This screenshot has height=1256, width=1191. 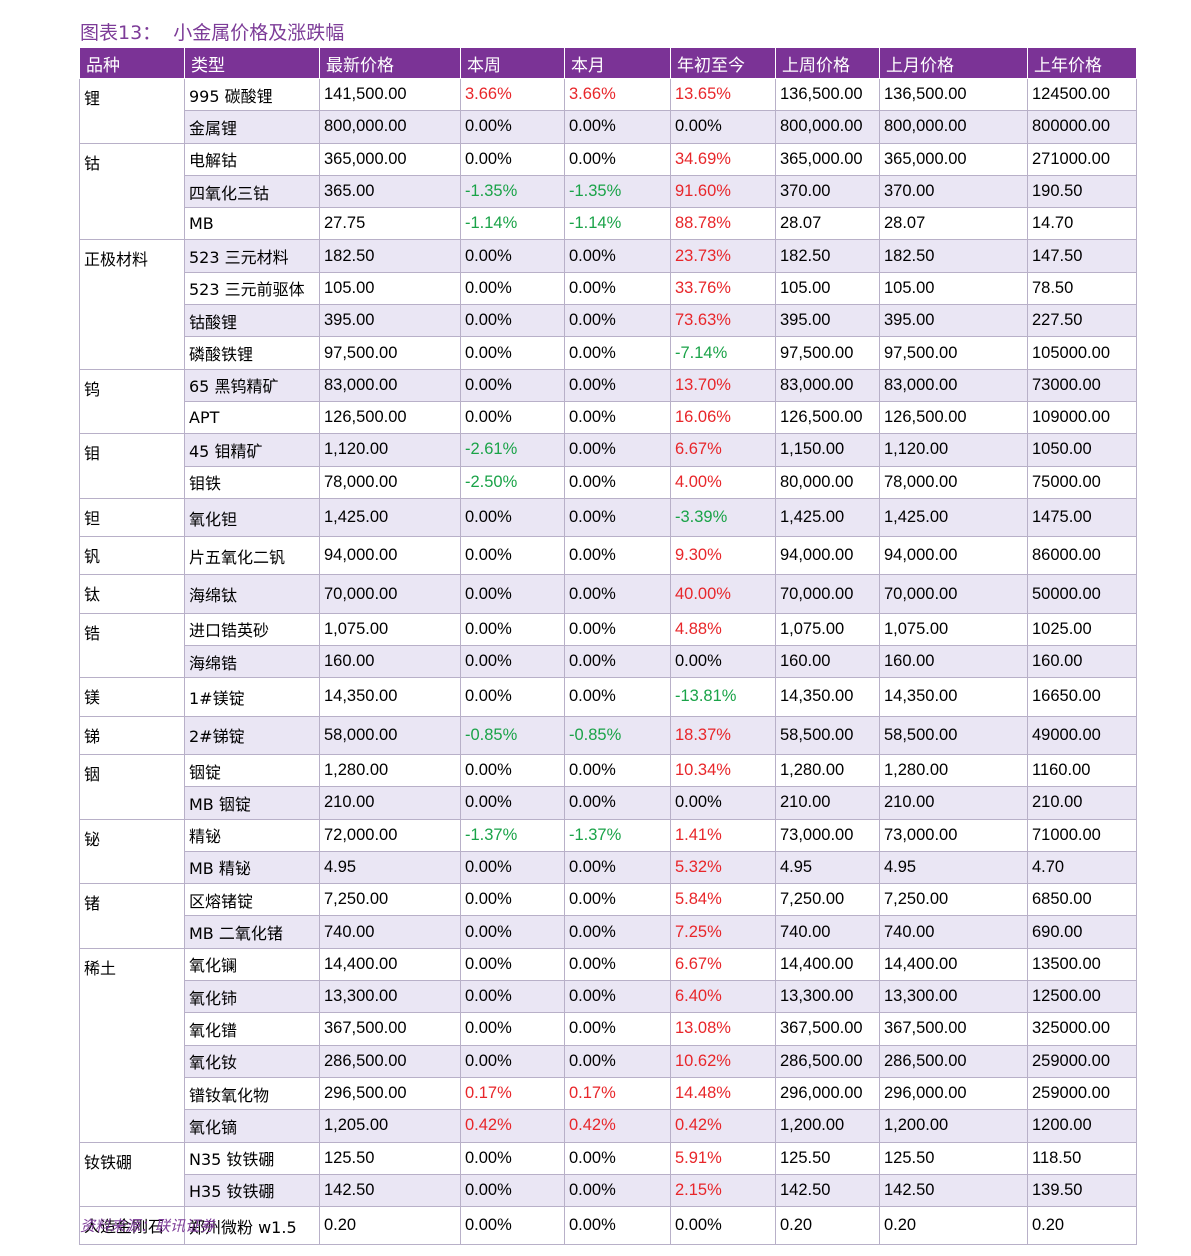 I want to click on value-cell: 1,280.00, so click(x=953, y=770).